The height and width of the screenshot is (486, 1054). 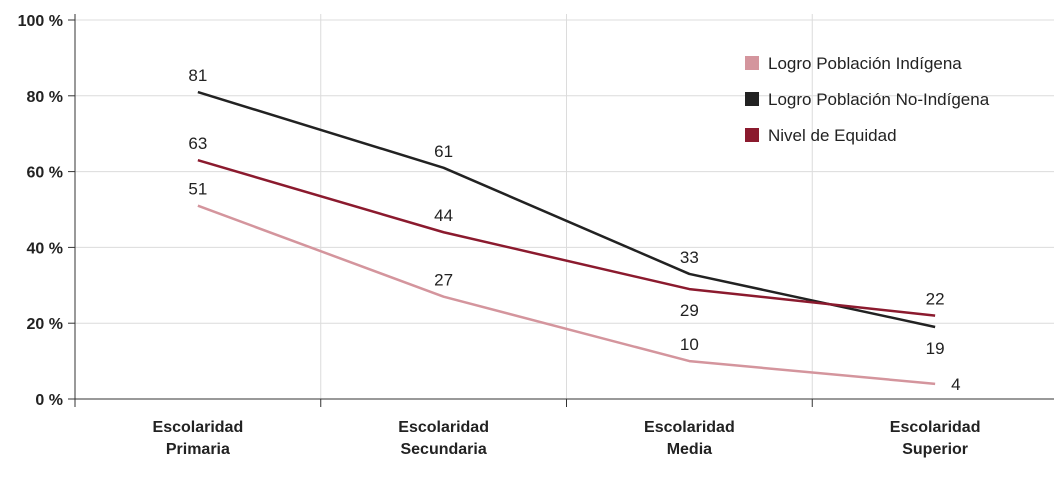 I want to click on data-label: 81, so click(x=197, y=75).